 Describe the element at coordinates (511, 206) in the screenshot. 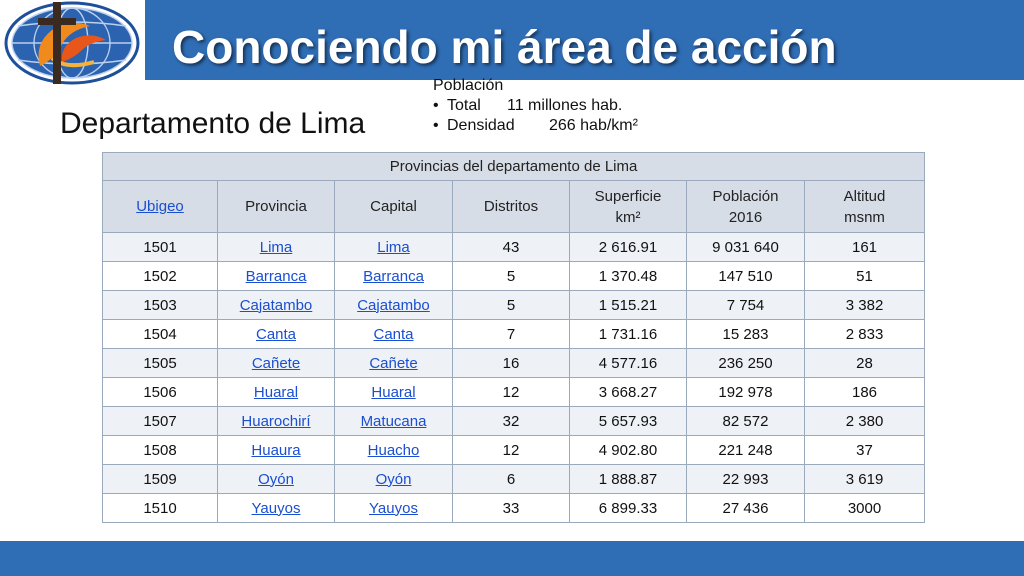

I see `header-distritos: Distritos` at that location.